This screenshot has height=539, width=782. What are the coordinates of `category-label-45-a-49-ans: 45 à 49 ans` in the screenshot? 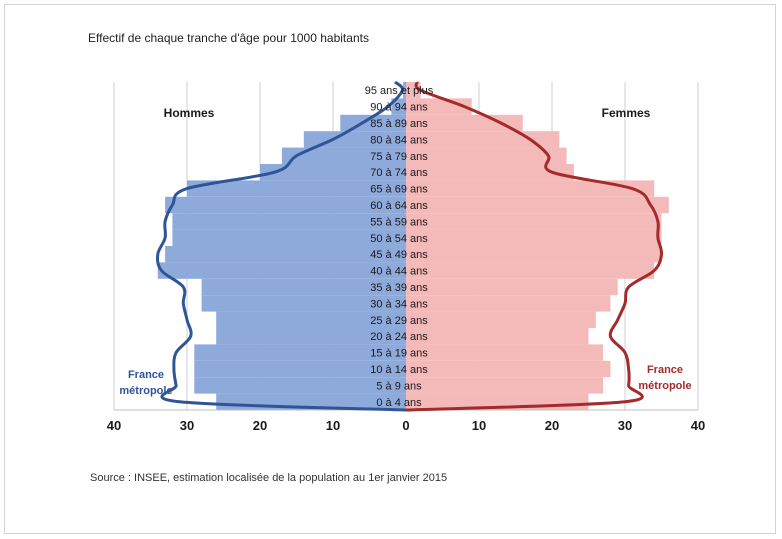 It's located at (399, 255).